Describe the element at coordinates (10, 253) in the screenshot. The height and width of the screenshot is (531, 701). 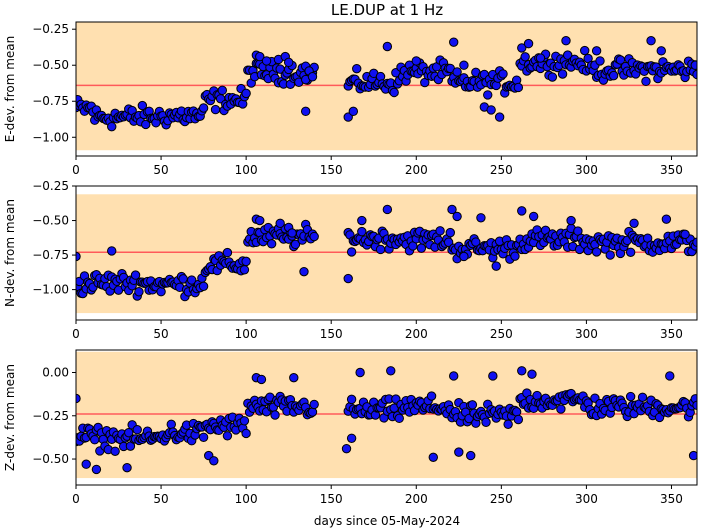
I see `y-axis-label: N-dev. from mean` at that location.